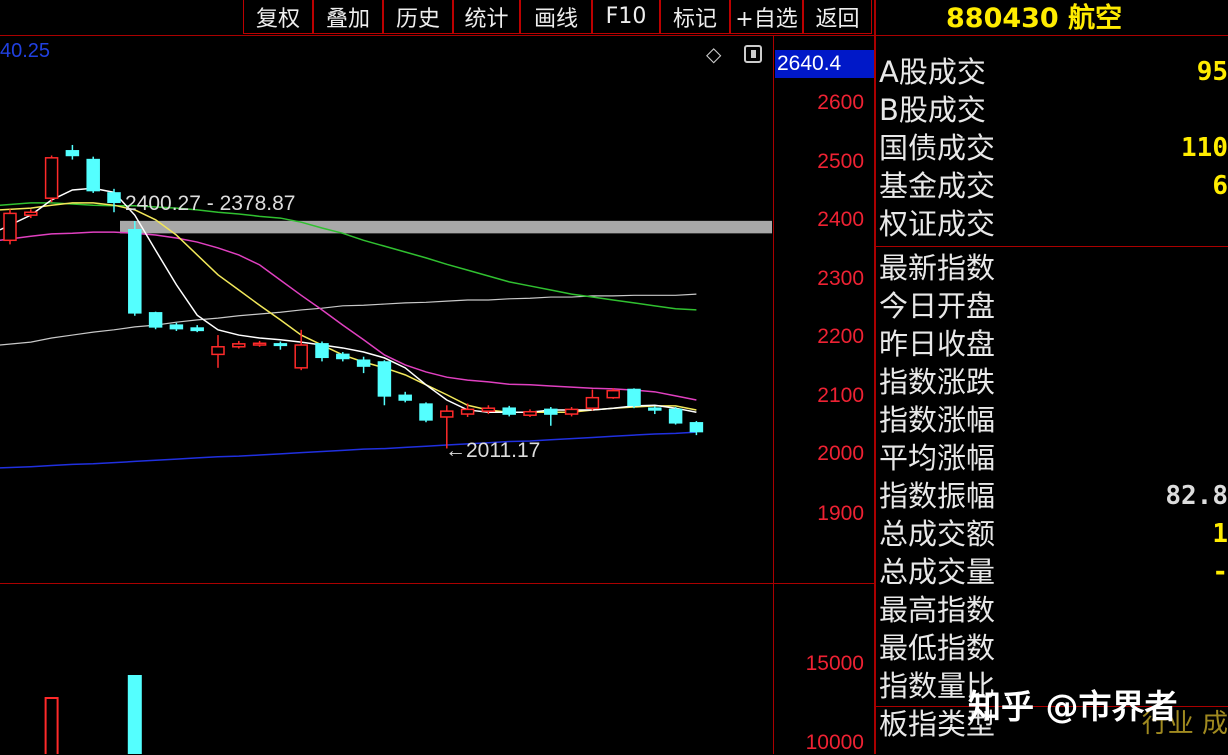  Describe the element at coordinates (1053, 420) in the screenshot. I see `info-row: 指数涨幅` at that location.